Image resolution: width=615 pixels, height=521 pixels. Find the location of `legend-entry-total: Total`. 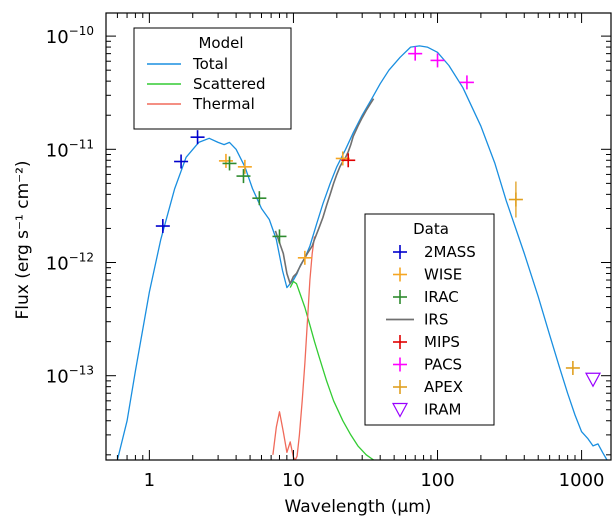

legend-entry-total: Total is located at coordinates (187, 64).